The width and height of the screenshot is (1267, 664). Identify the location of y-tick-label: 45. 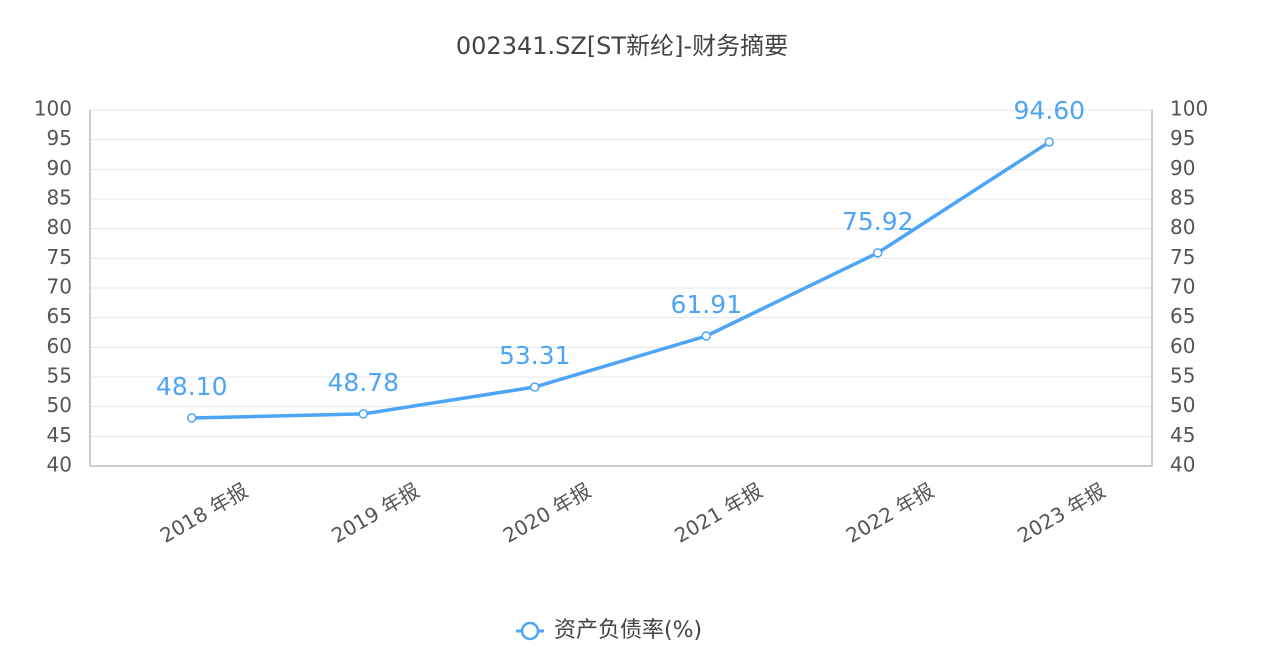
(59, 435).